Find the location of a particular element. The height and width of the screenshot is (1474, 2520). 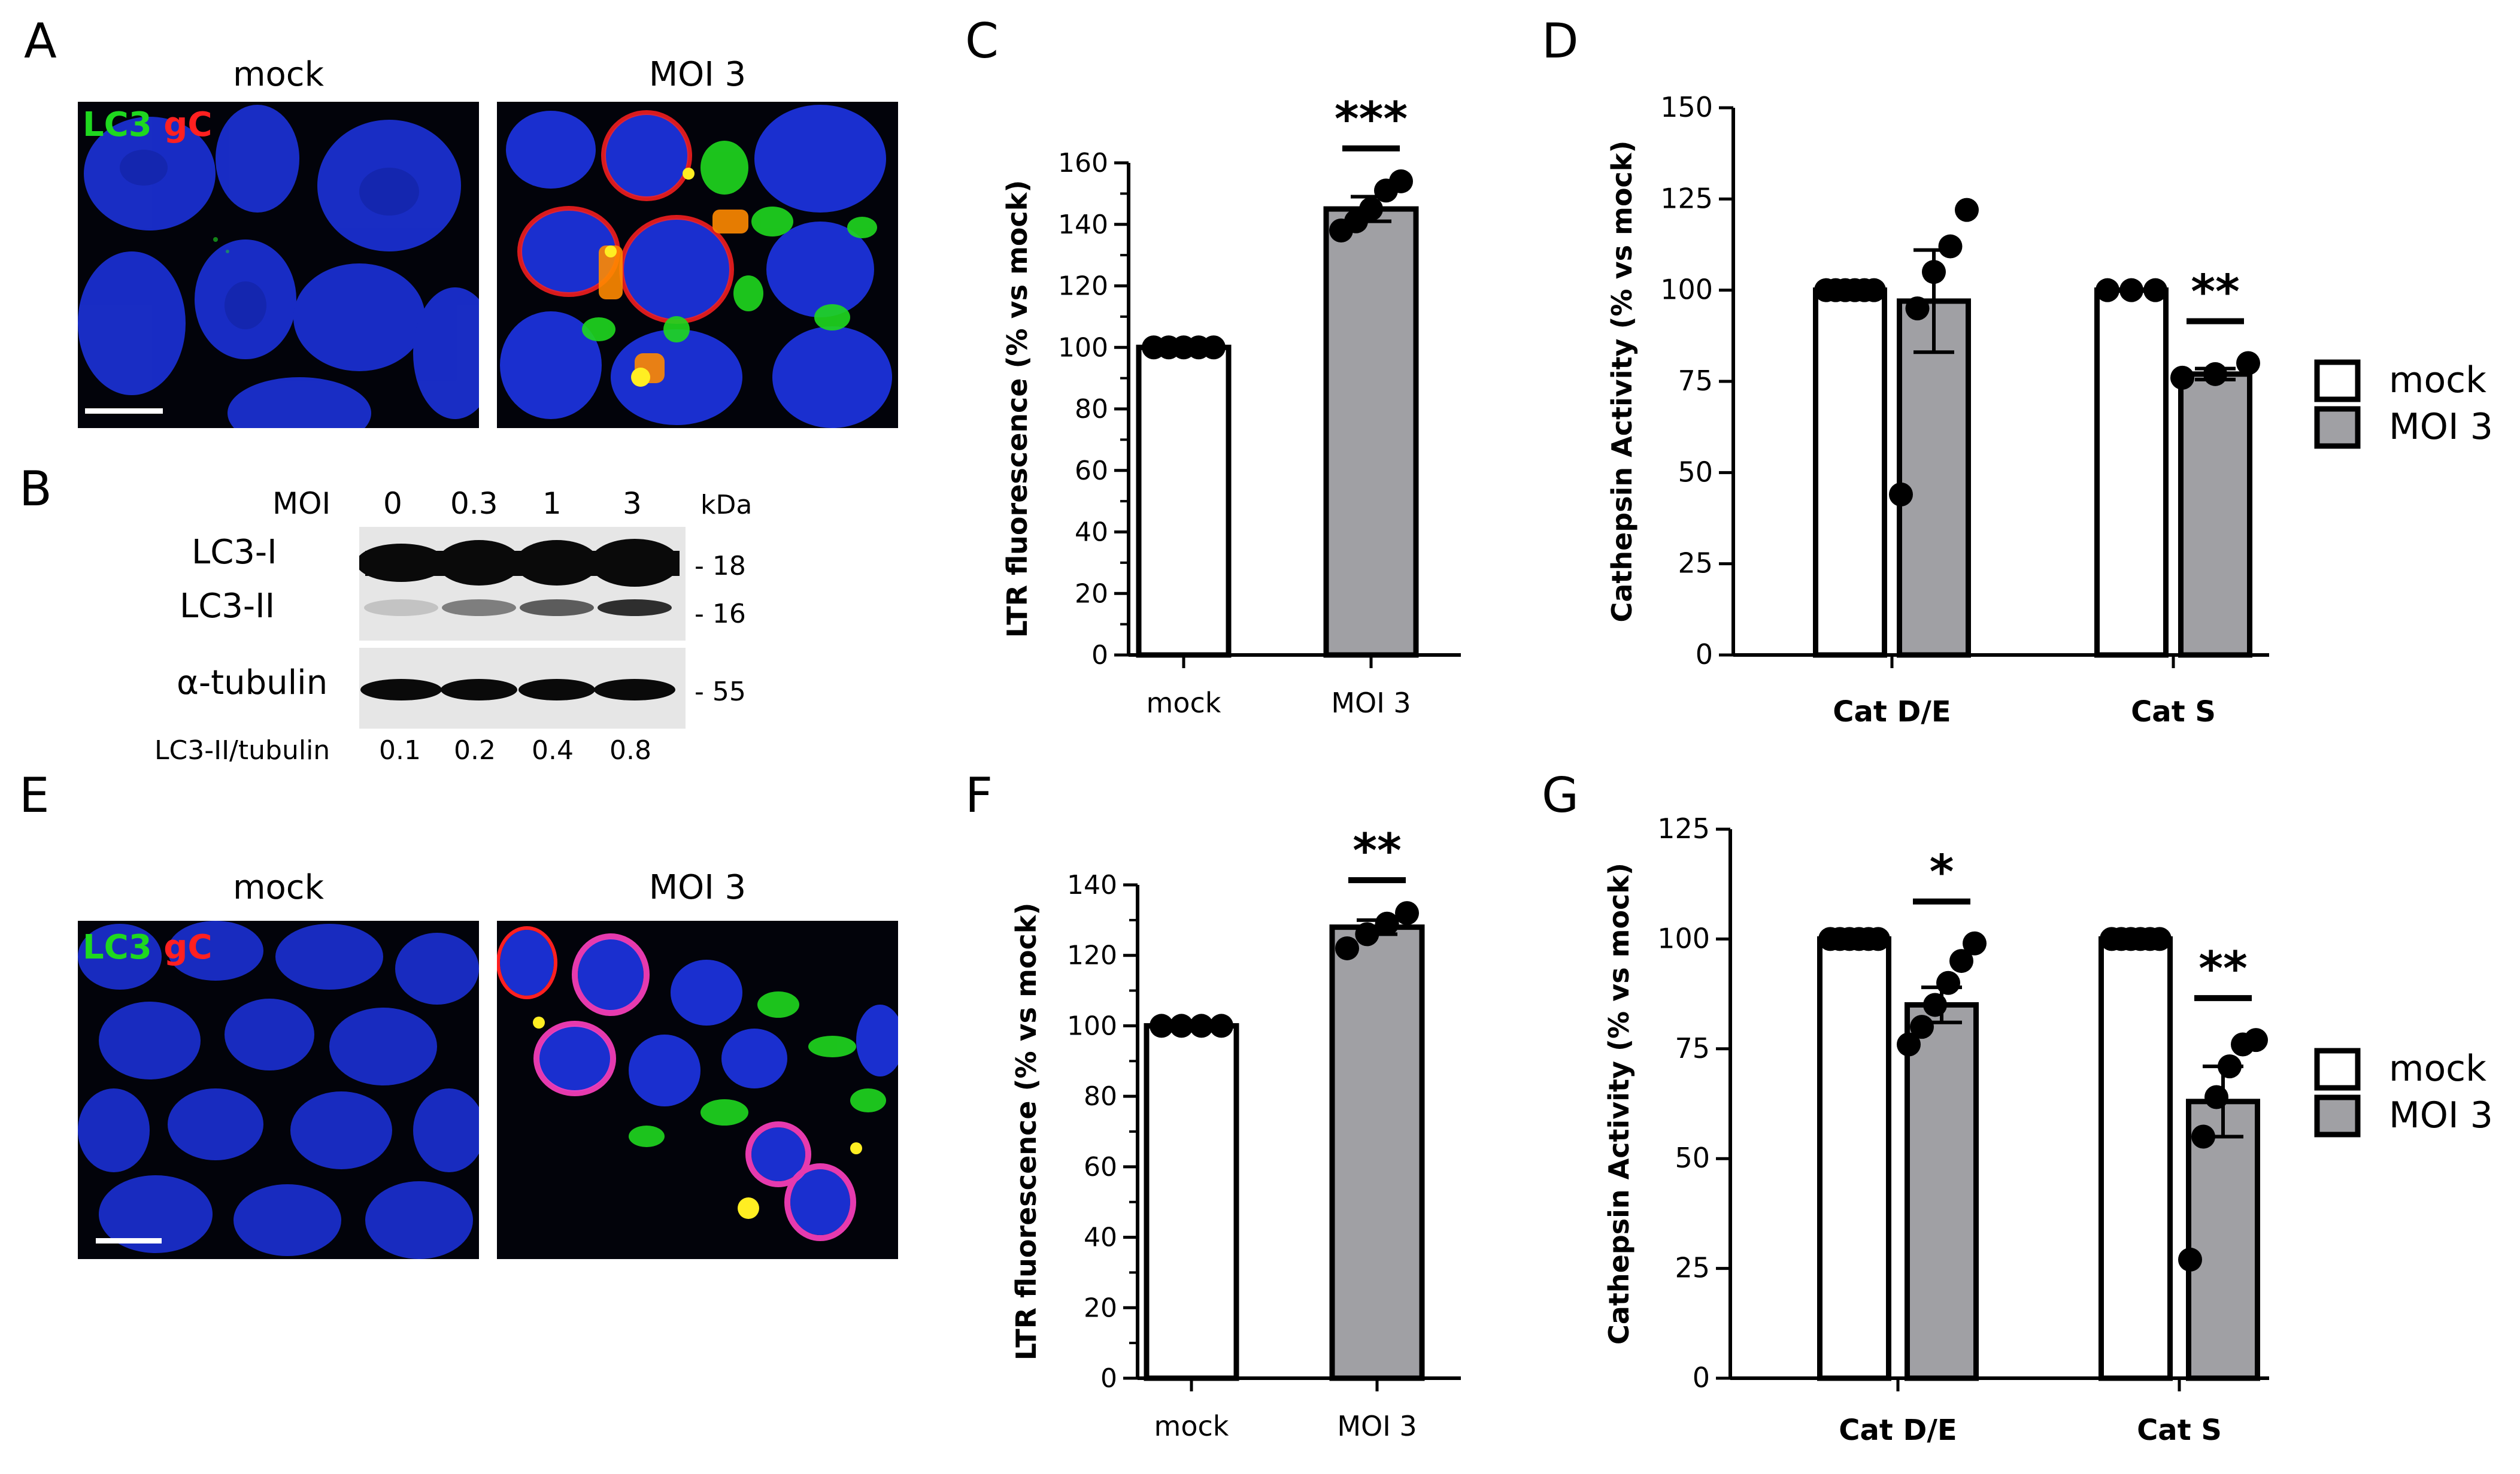

panel-a-mock-micrograph: LC3 gC is located at coordinates (278, 265).